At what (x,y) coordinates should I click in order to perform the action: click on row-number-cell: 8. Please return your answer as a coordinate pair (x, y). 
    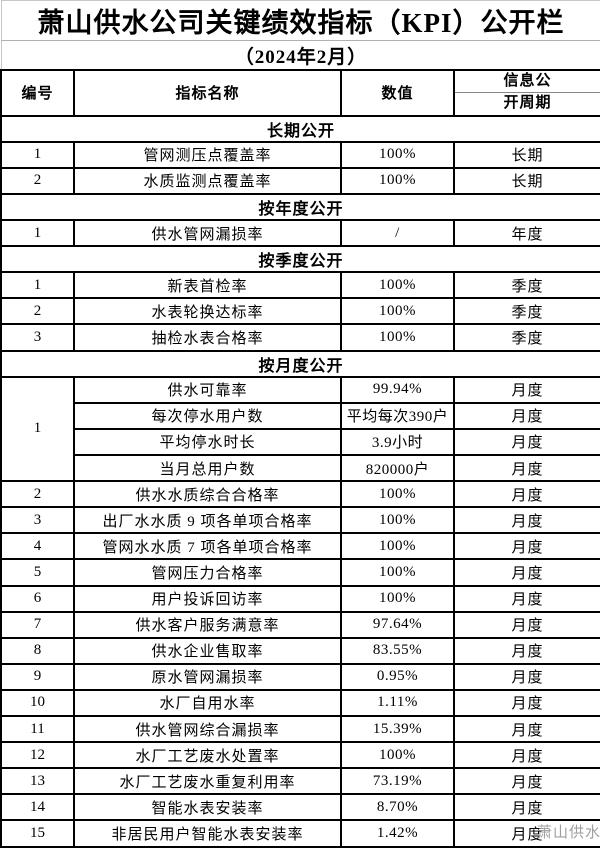
    Looking at the image, I should click on (37, 650).